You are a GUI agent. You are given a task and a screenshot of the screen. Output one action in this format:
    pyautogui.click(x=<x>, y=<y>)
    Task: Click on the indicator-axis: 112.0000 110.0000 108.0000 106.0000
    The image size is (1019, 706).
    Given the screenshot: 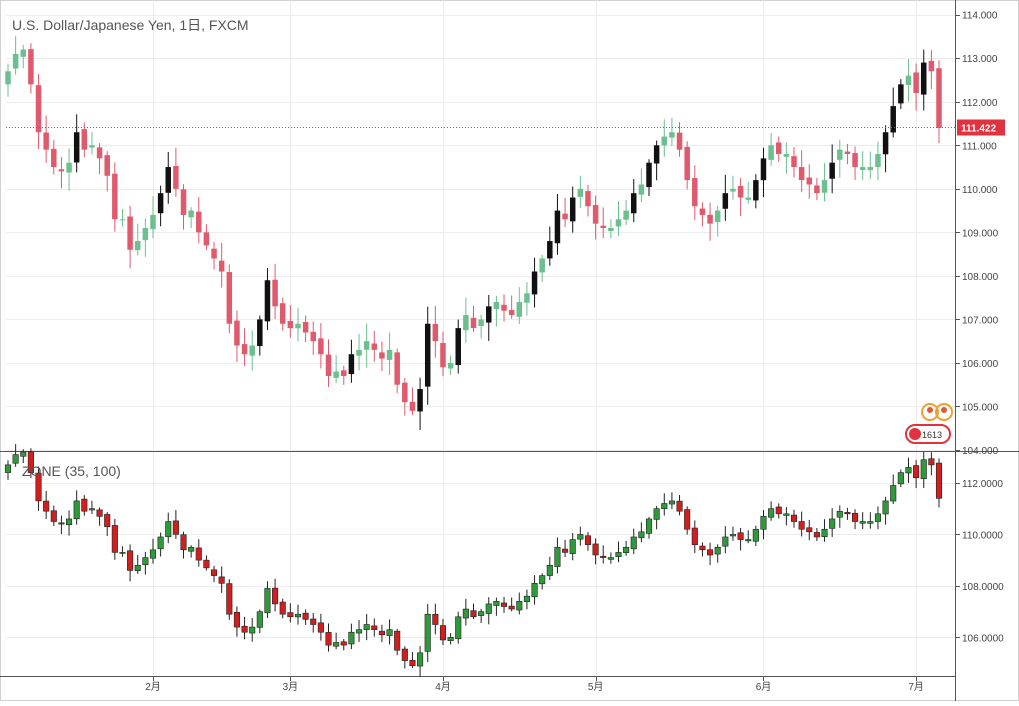 What is the action you would take?
    pyautogui.click(x=980, y=561)
    